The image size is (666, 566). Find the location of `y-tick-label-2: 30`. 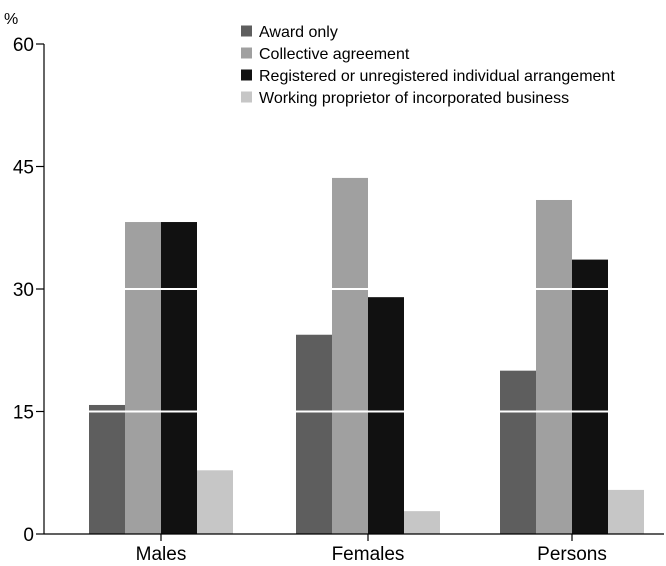

y-tick-label-2: 30 is located at coordinates (23, 290).